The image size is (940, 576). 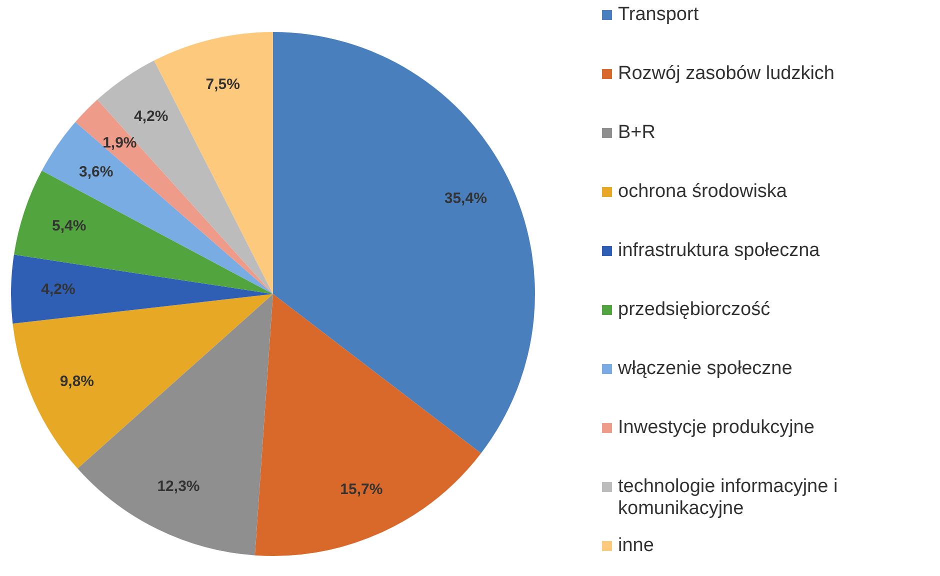 I want to click on data-label: 3,6%, so click(x=96, y=171).